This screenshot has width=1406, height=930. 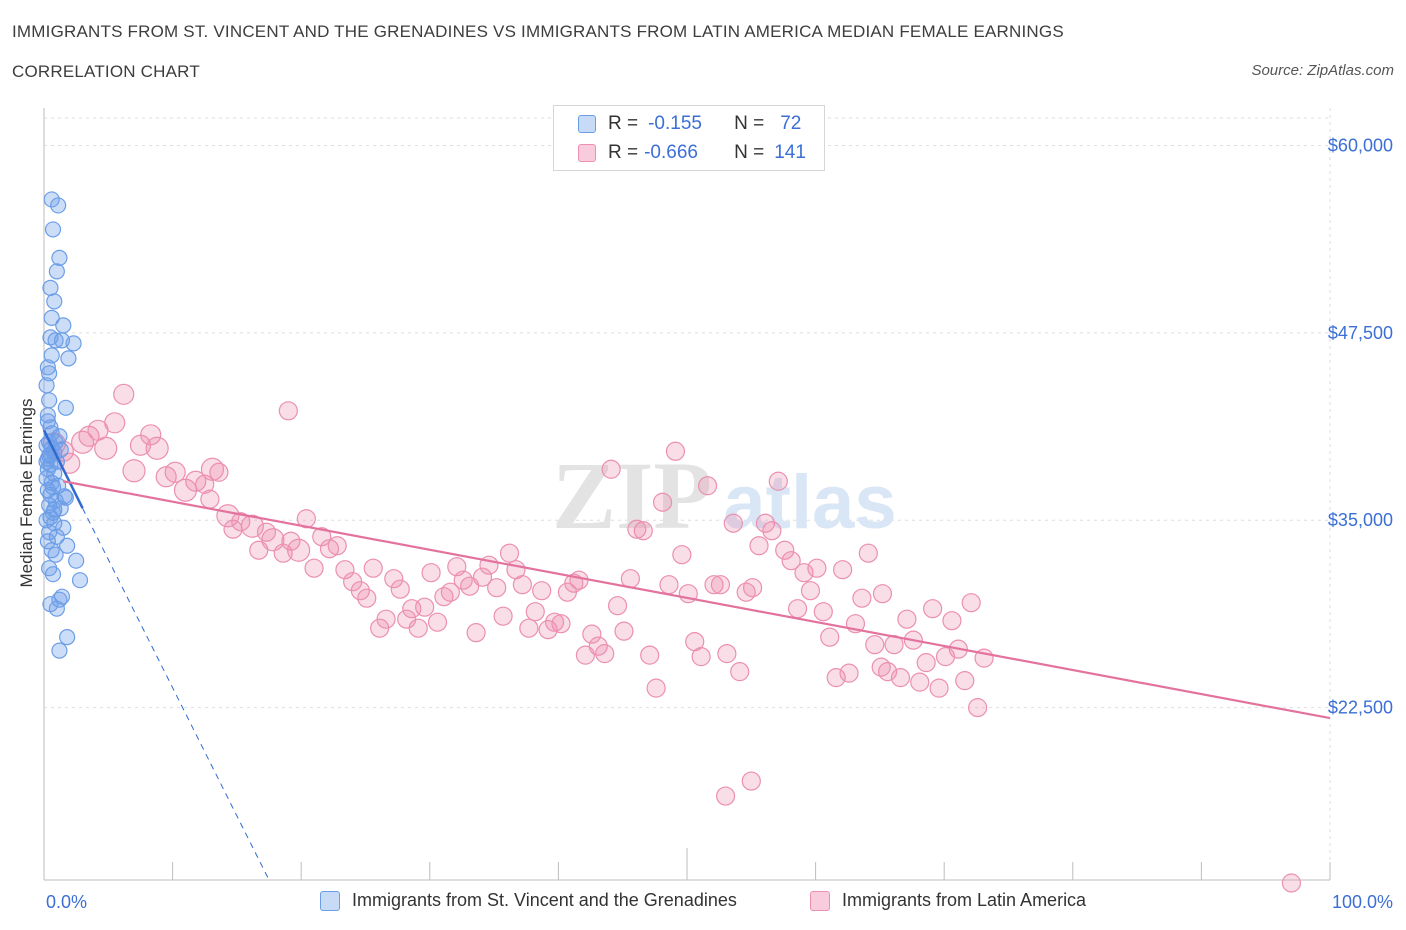 What do you see at coordinates (63, 469) in the screenshot?
I see `trend-line-st-vincent` at bounding box center [63, 469].